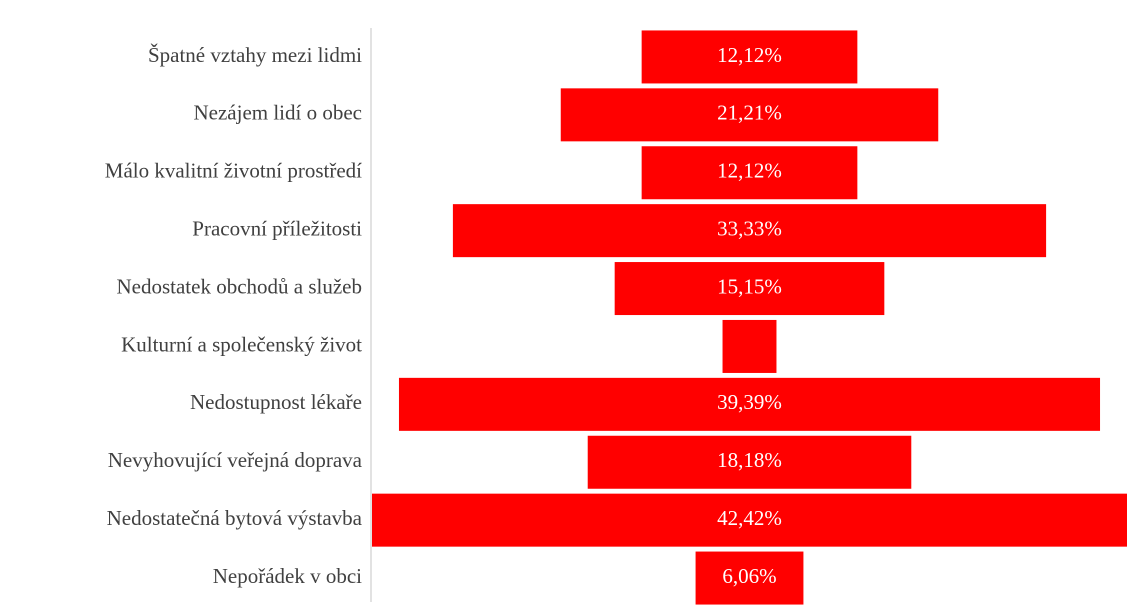 The image size is (1131, 610). Describe the element at coordinates (241, 344) in the screenshot. I see `category-label: Kulturní a společenský život` at that location.